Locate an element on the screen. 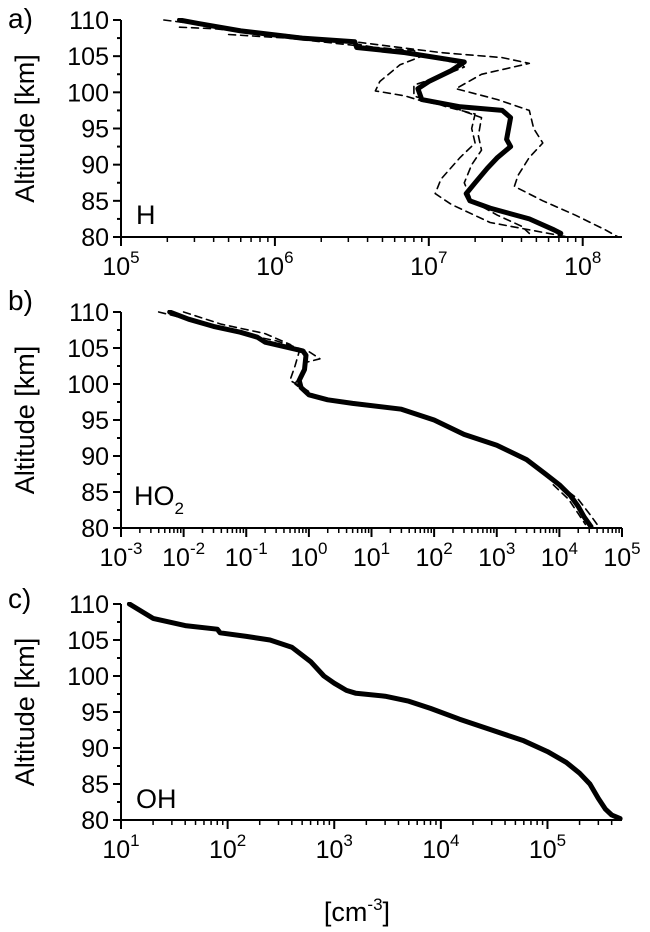 The height and width of the screenshot is (932, 650). x-tick-exponent: 0 is located at coordinates (322, 548).